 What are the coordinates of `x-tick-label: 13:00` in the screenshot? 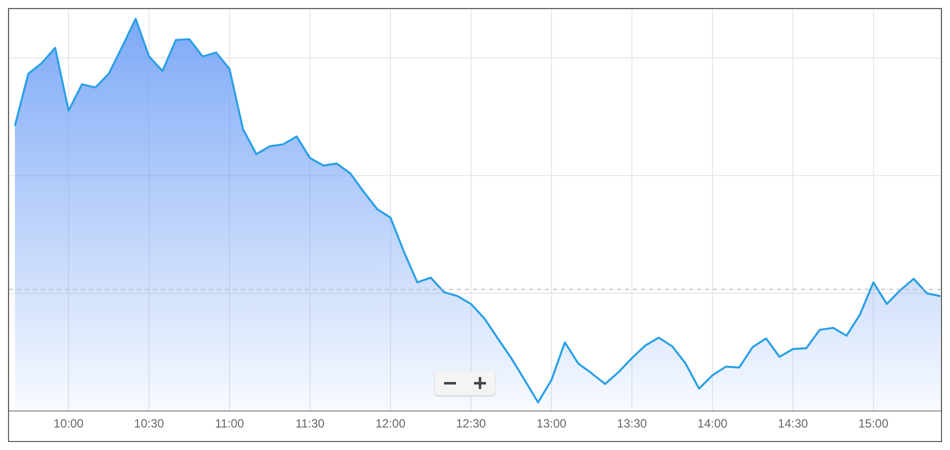 It's located at (551, 423).